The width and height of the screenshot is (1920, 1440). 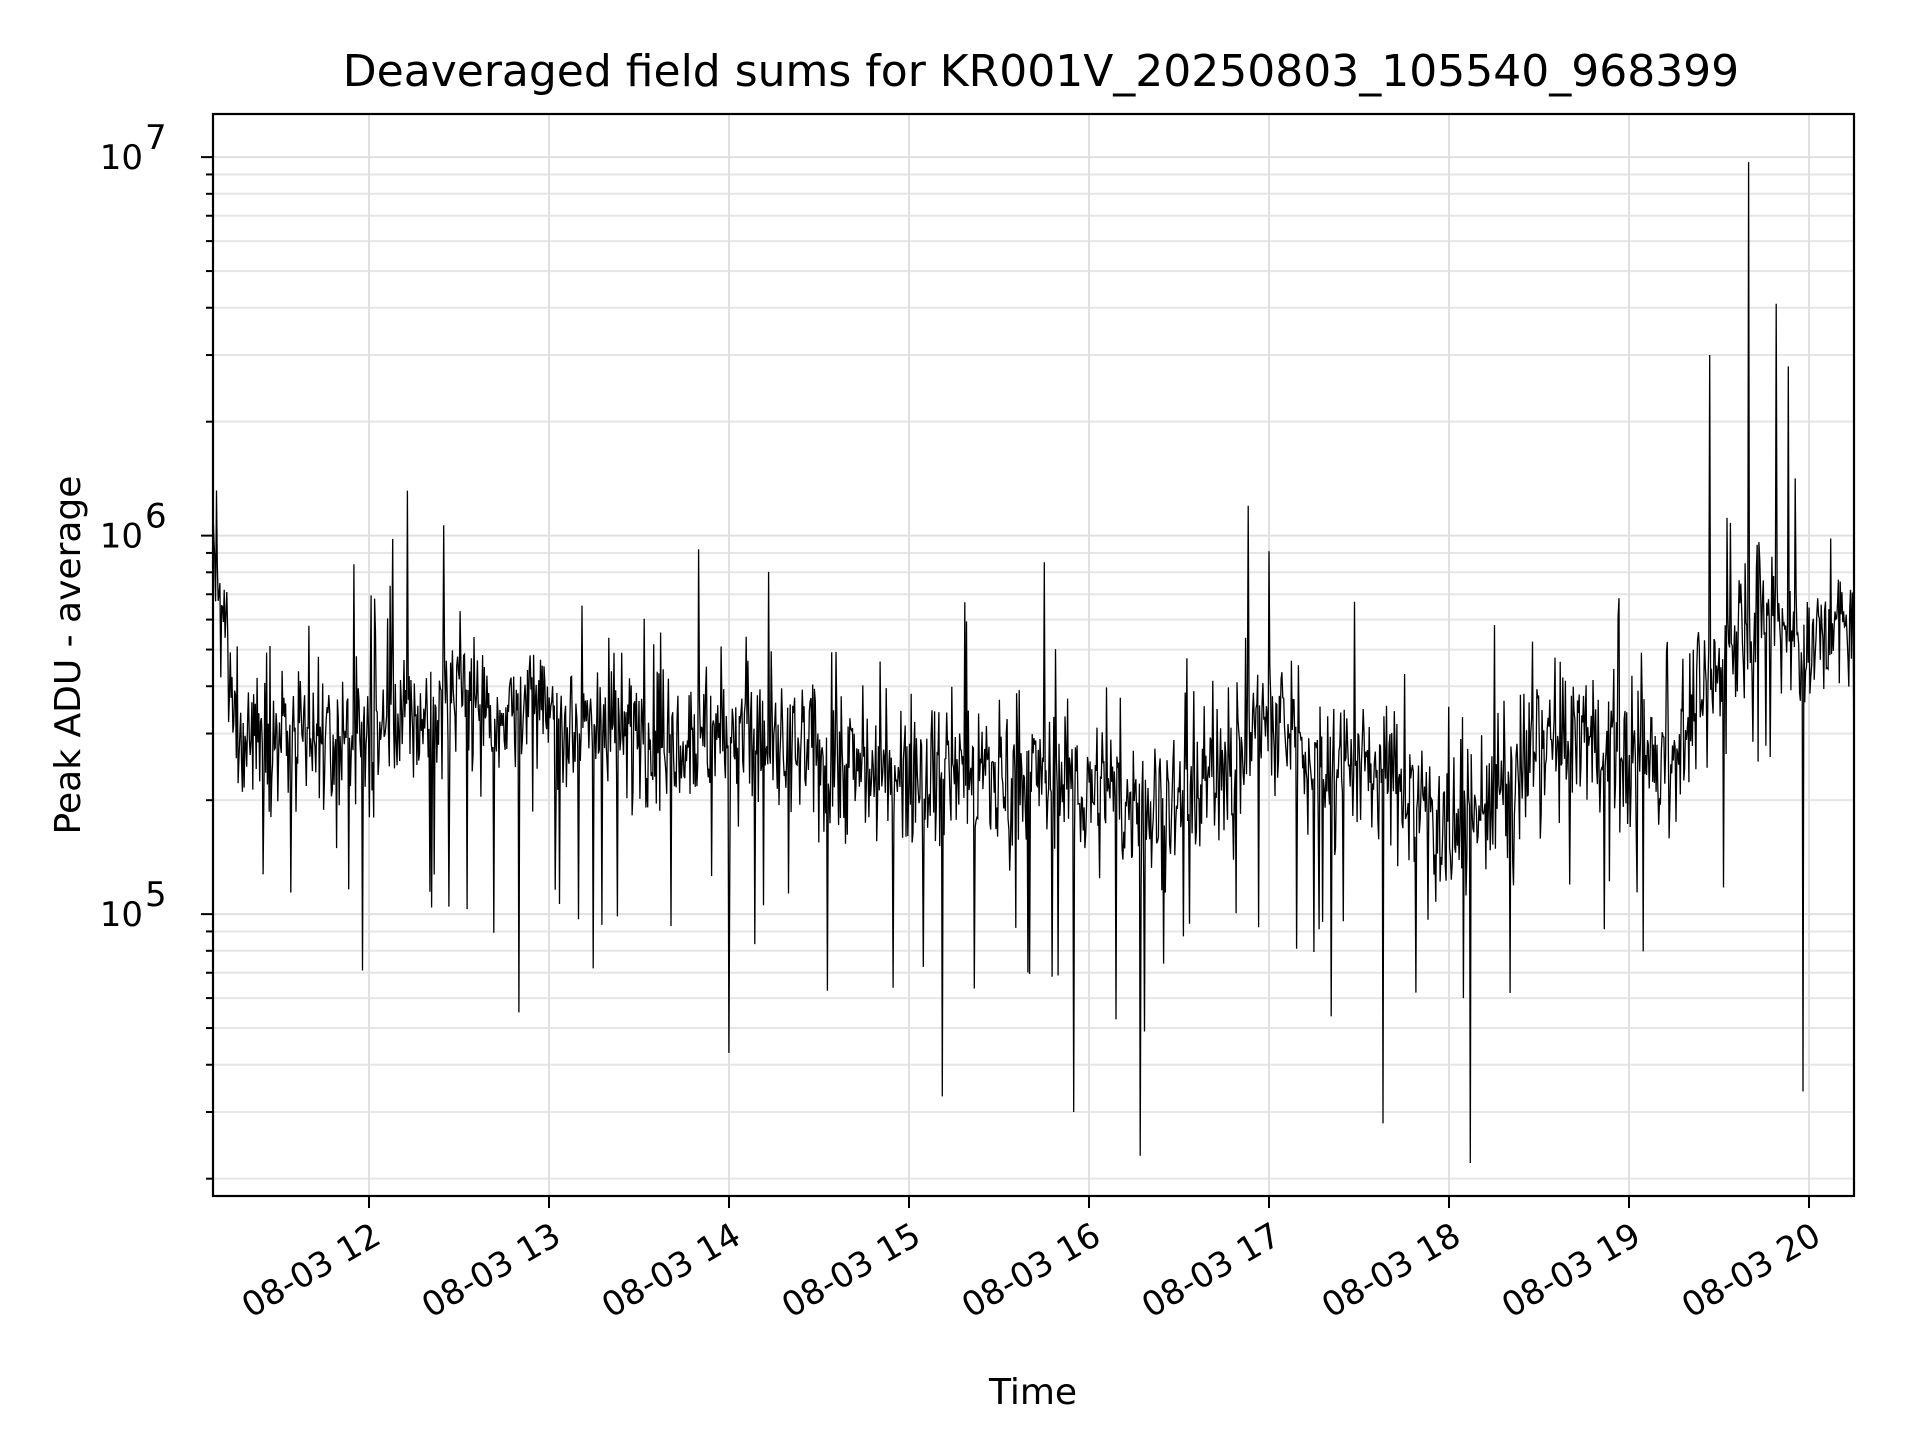 I want to click on y-tick-label: 10 7, so click(x=133, y=148).